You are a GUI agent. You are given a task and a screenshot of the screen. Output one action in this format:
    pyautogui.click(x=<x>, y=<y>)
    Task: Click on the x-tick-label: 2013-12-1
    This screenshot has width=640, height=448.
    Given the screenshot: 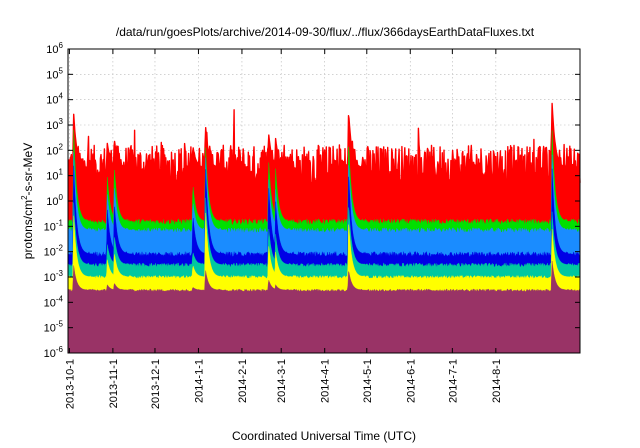 What is the action you would take?
    pyautogui.click(x=156, y=384)
    